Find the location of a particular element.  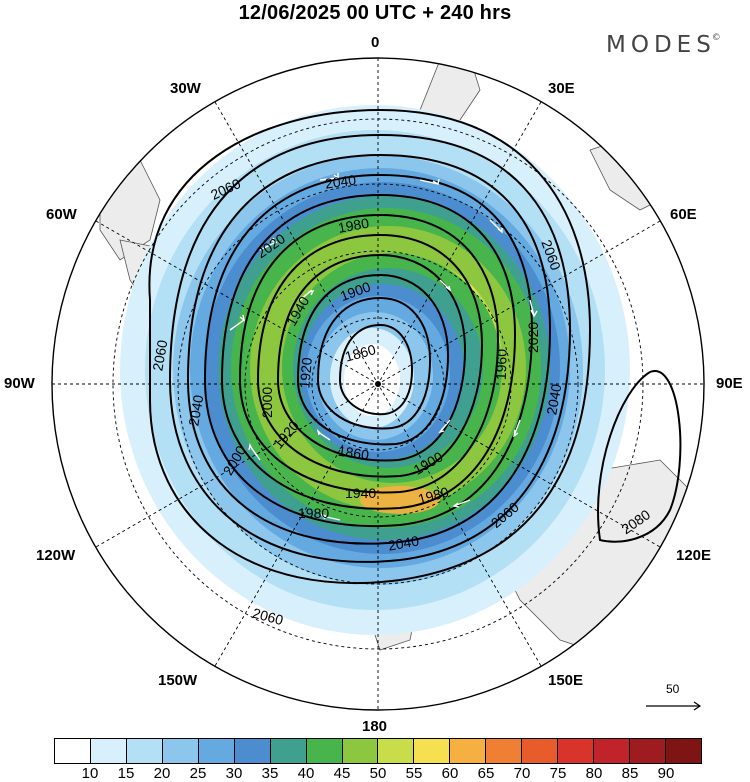

colorbar-tick-label: 45 is located at coordinates (342, 773).